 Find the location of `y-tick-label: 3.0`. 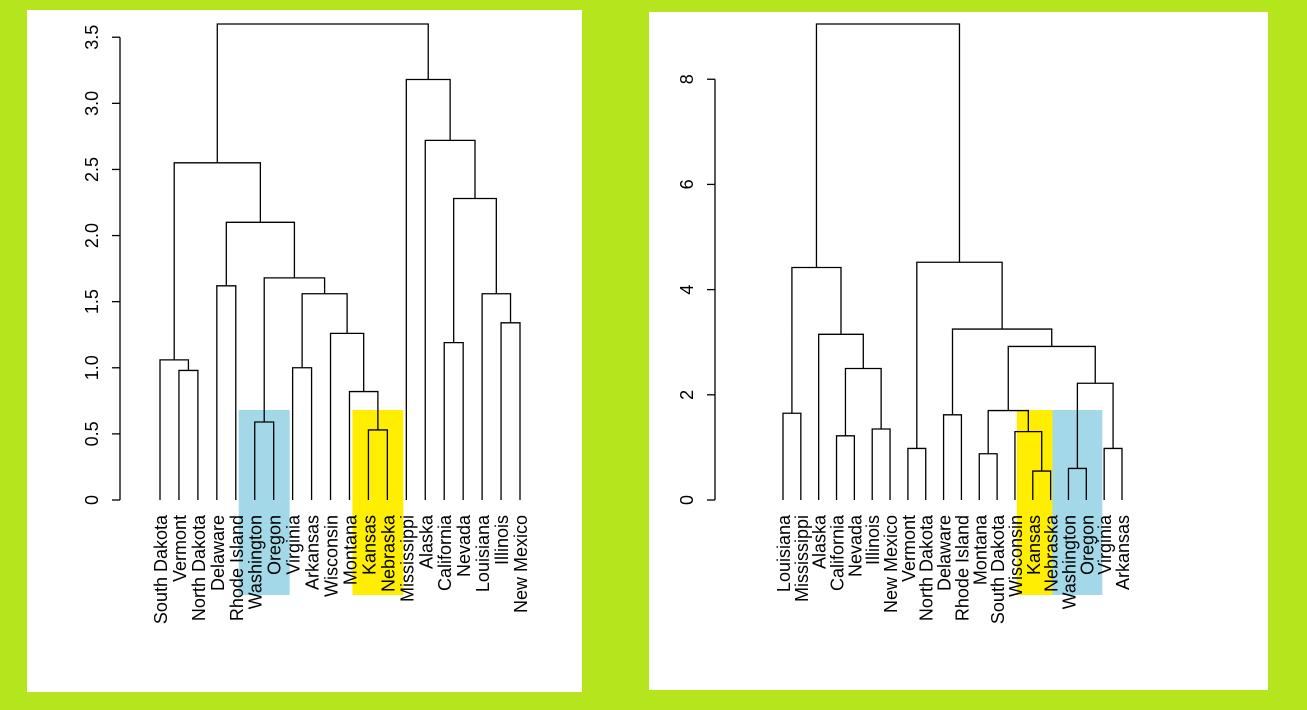

y-tick-label: 3.0 is located at coordinates (92, 103).